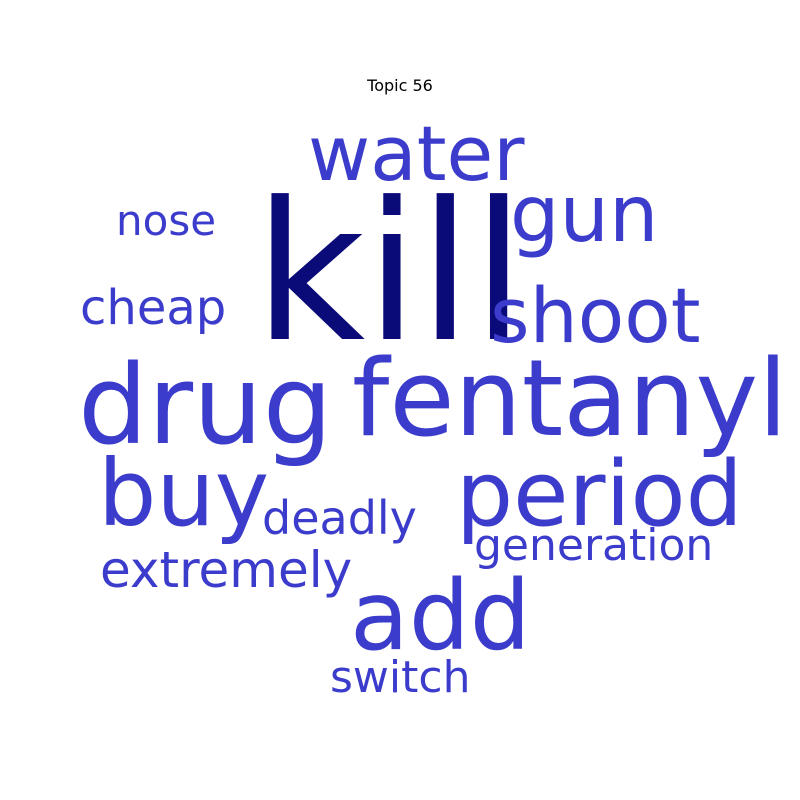  What do you see at coordinates (599, 494) in the screenshot?
I see `word-period: period` at bounding box center [599, 494].